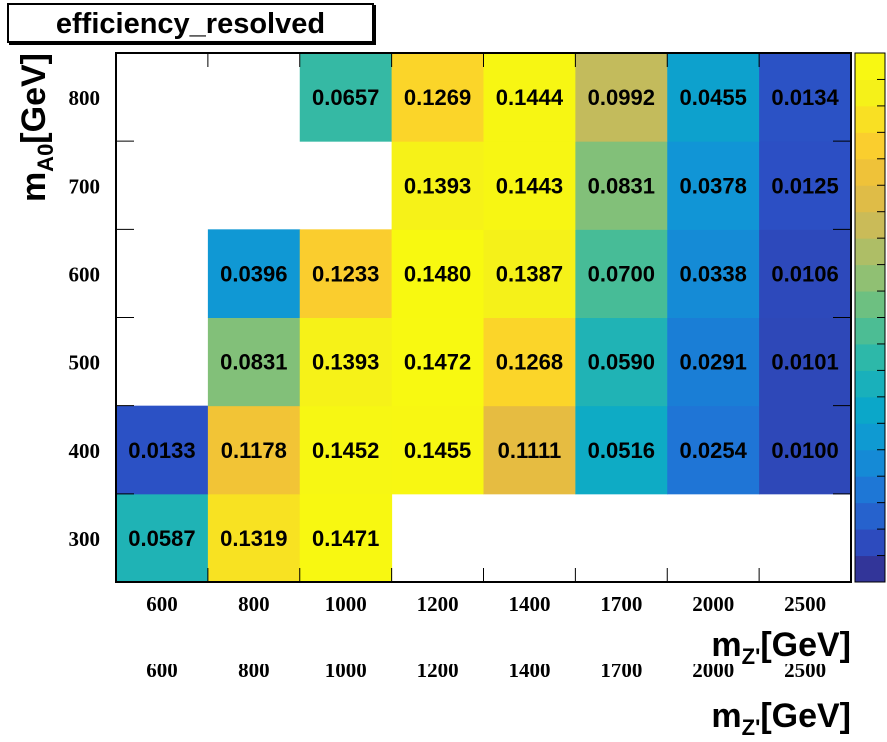 The width and height of the screenshot is (887, 742). What do you see at coordinates (85, 274) in the screenshot?
I see `y-tick-label: 600` at bounding box center [85, 274].